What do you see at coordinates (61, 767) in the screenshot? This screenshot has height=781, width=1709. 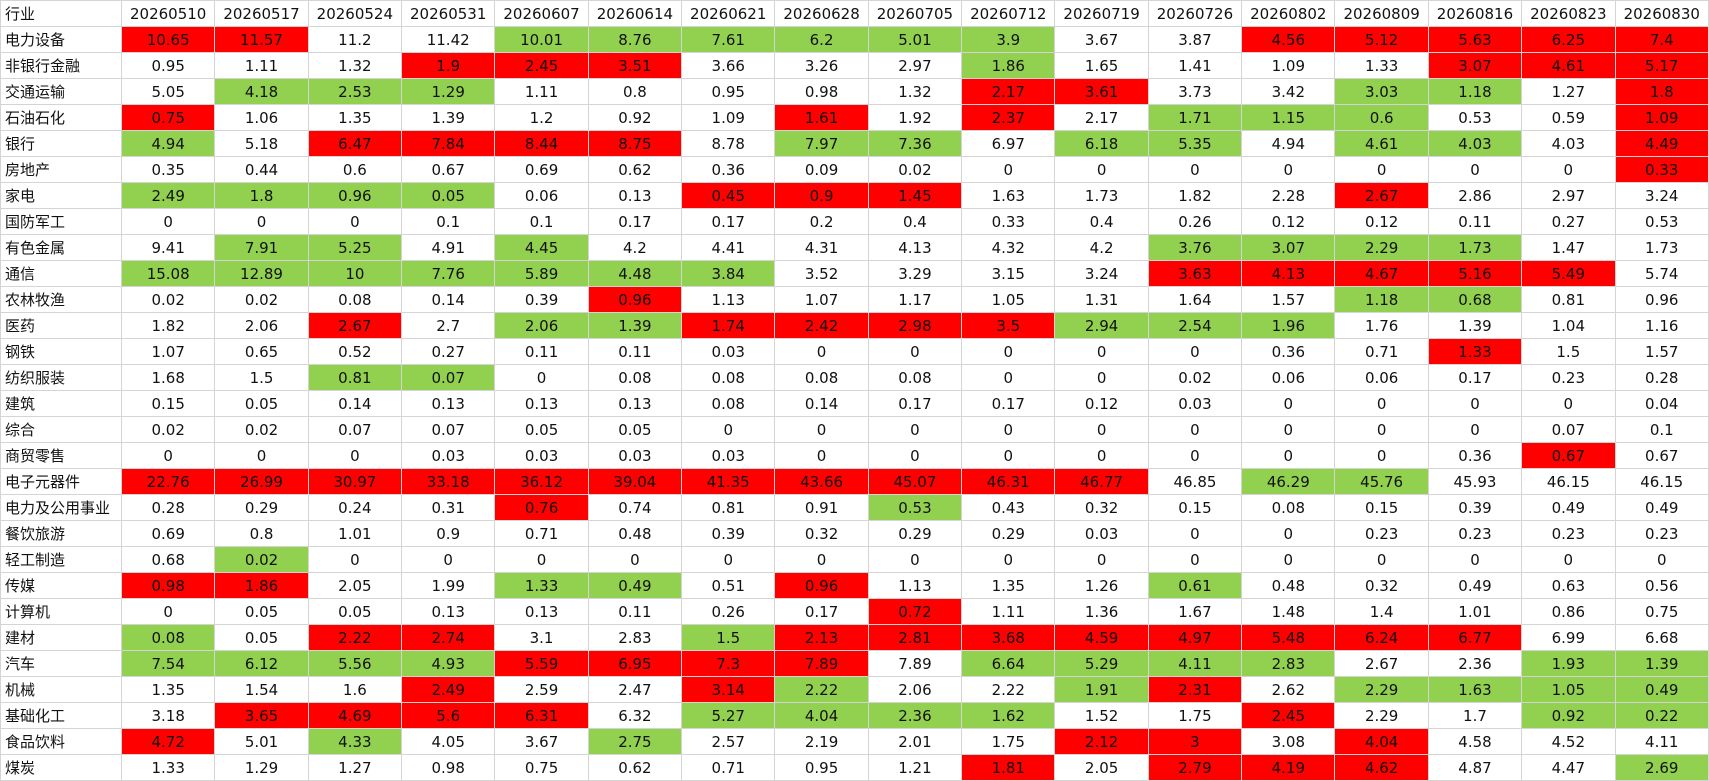 I see `industry-name: 煤炭` at bounding box center [61, 767].